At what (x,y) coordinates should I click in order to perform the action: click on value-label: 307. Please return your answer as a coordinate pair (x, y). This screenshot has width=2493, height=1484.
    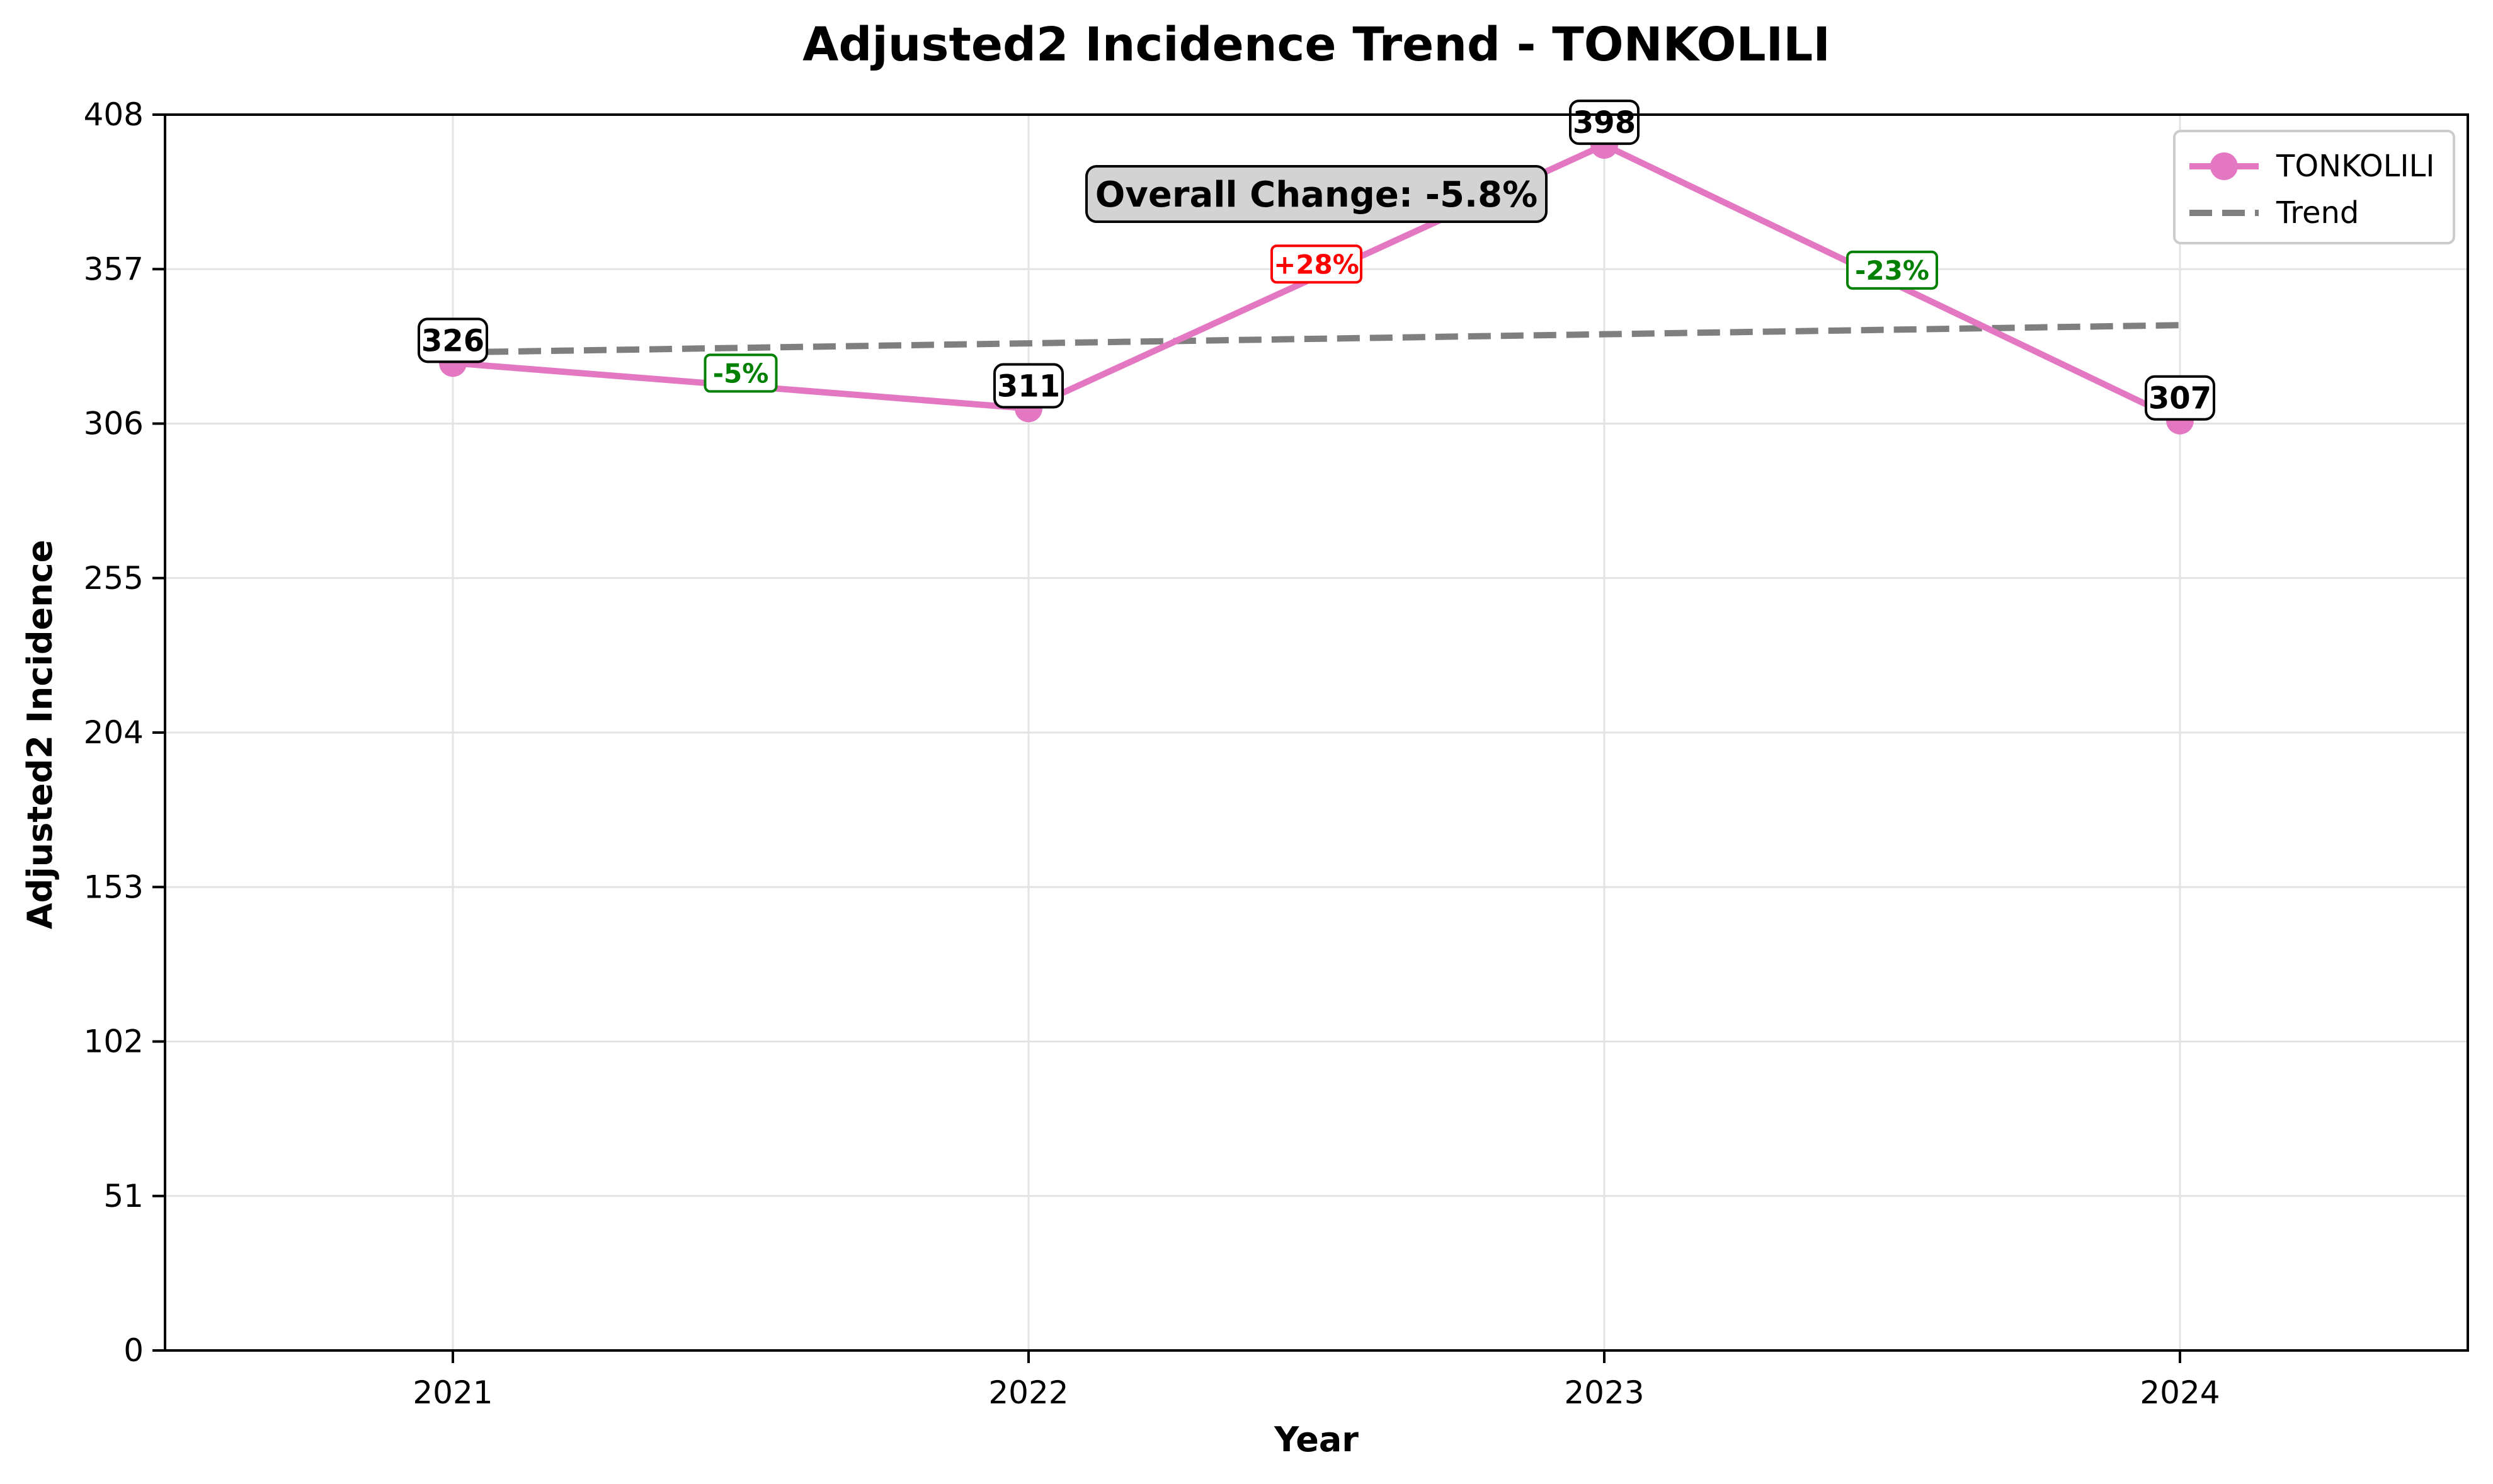
    Looking at the image, I should click on (2179, 398).